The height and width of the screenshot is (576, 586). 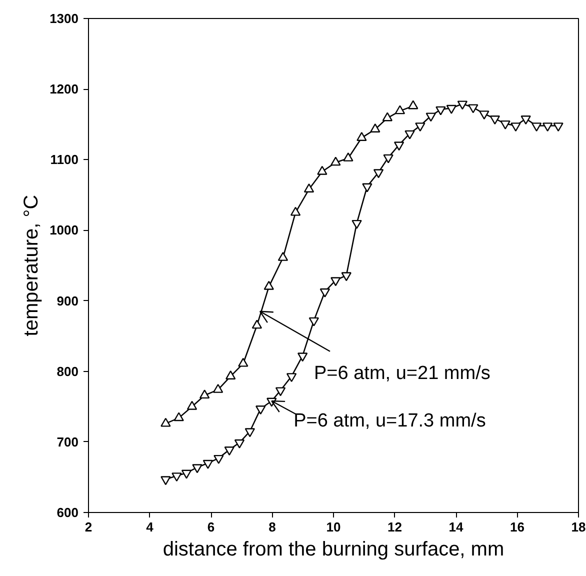 I want to click on annotation: P=6 atm, u=17.3 mm/s, so click(x=390, y=421).